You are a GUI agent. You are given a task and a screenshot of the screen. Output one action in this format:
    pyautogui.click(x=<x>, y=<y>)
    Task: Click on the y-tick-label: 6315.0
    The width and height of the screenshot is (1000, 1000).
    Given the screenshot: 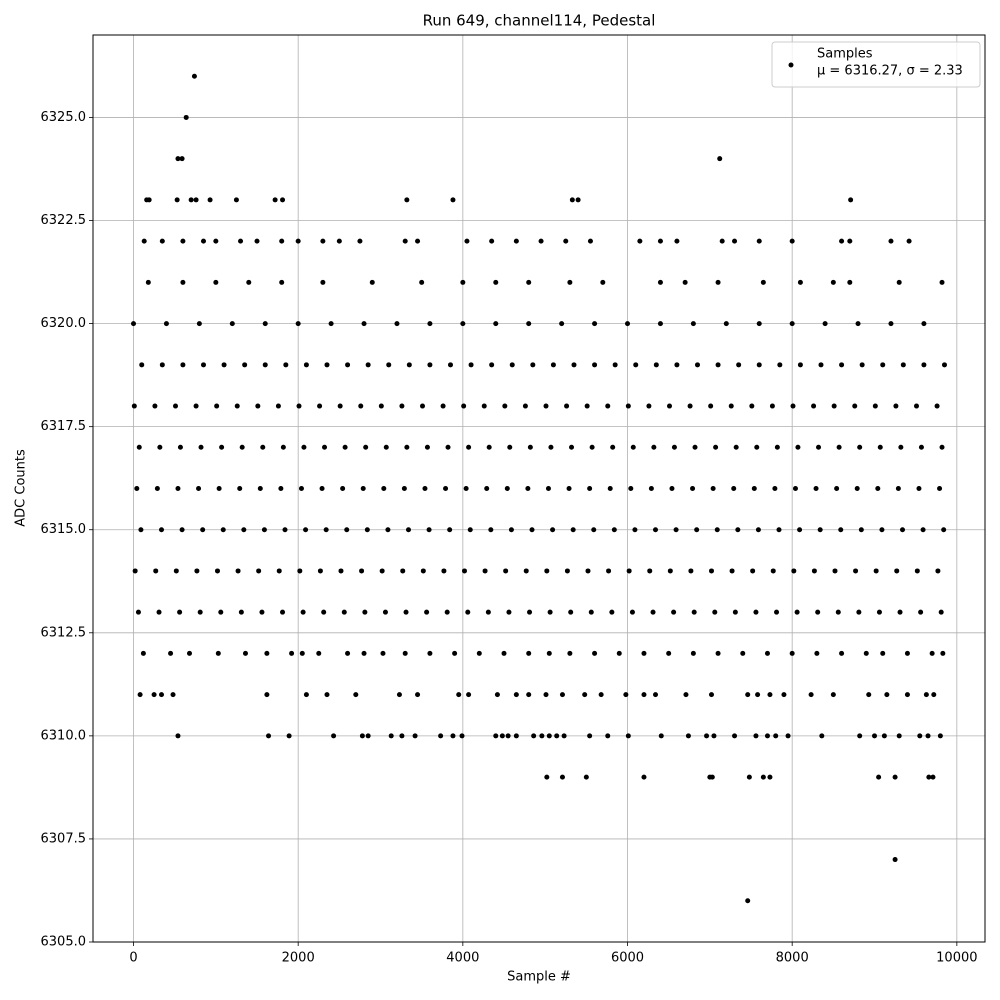 What is the action you would take?
    pyautogui.click(x=64, y=529)
    